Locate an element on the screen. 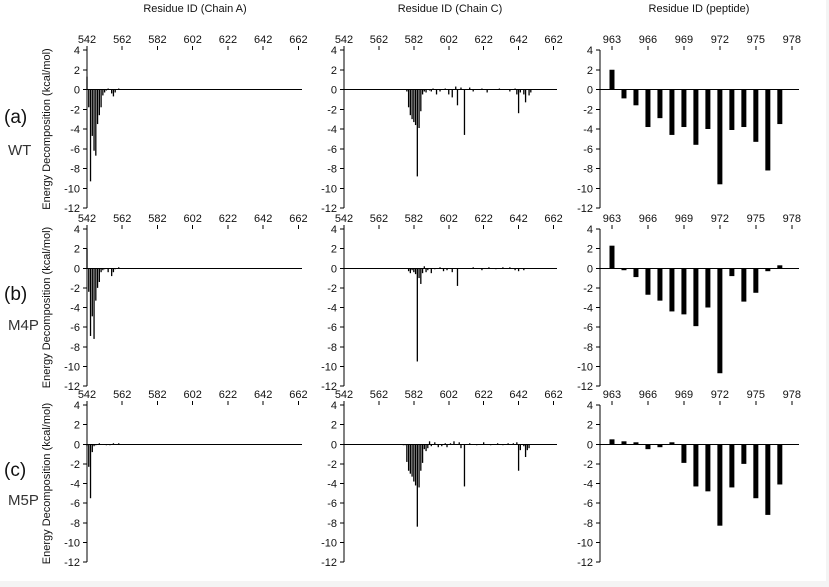  subplot-a-chain-c: 4 2 0 -2 -4 -6 -8 -10 -12 542 562 582 602 622 642 662 is located at coordinates (442, 124).